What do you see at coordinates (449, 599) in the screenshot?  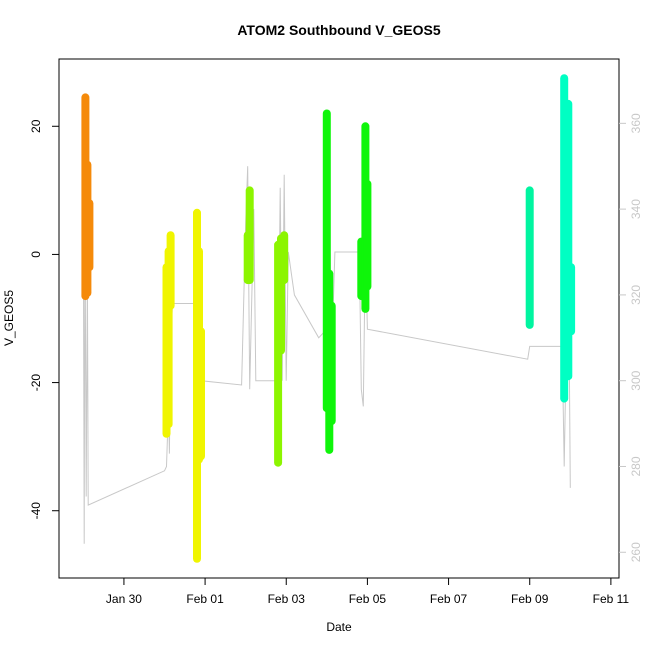 I see `x-tick-label: Feb 07` at bounding box center [449, 599].